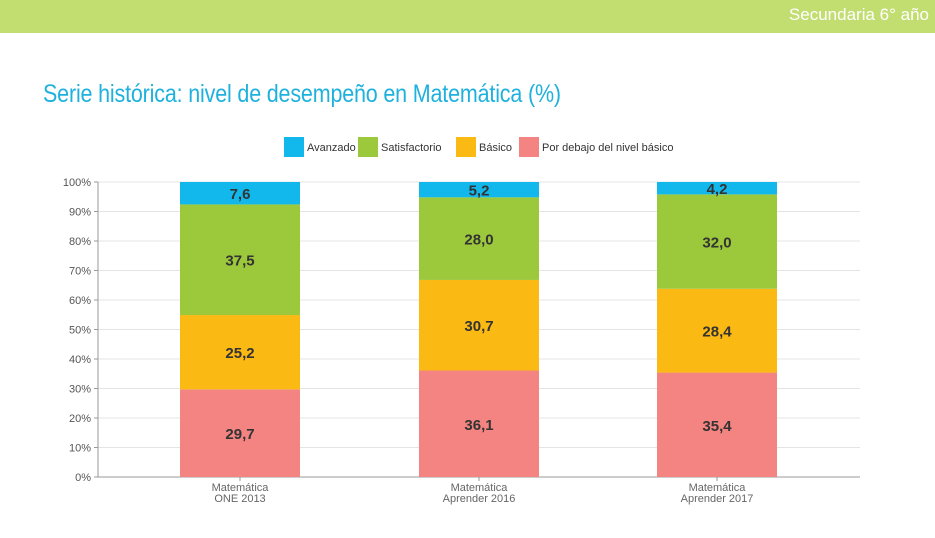 This screenshot has height=538, width=935. Describe the element at coordinates (80, 301) in the screenshot. I see `y-tick-label: 60%` at that location.